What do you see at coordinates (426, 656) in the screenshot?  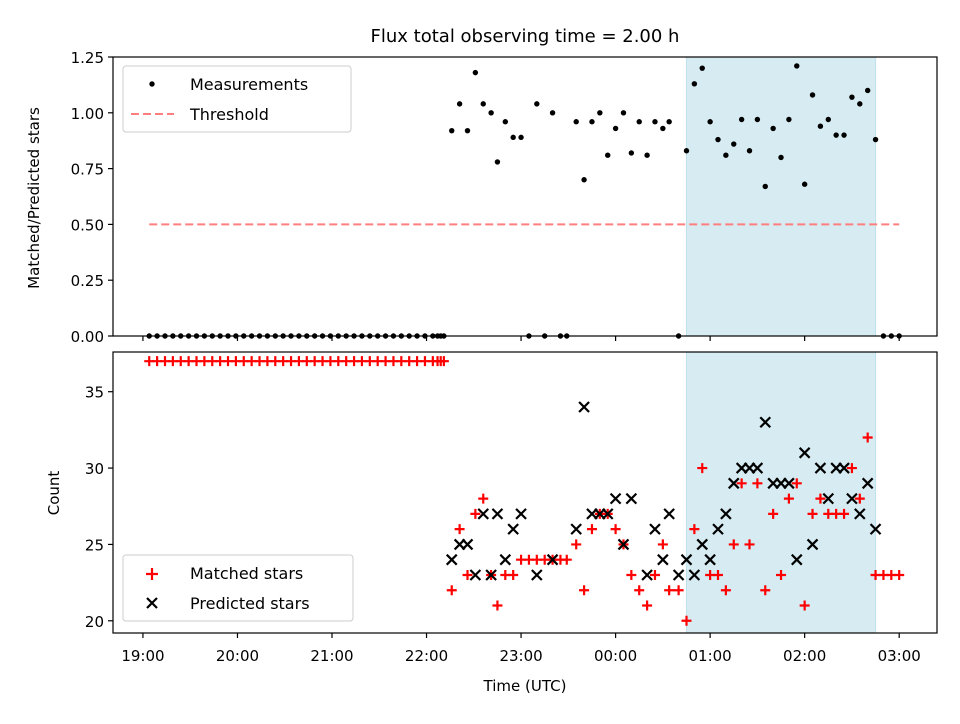 I see `x-tick-label: 22:00` at bounding box center [426, 656].